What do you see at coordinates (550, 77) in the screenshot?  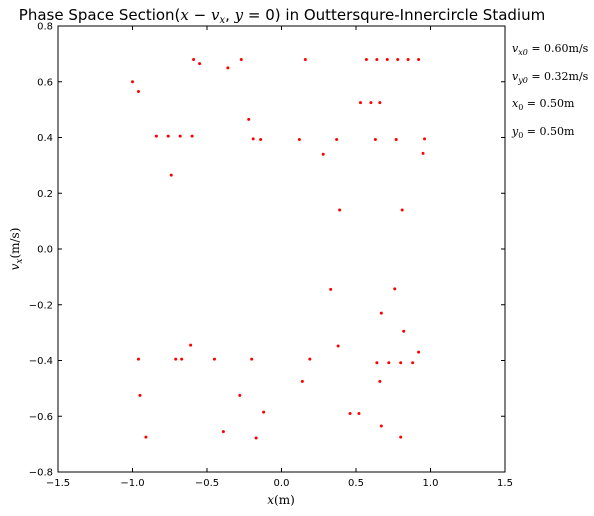 I see `annotation-vy0: vy0 = 0.32m/s` at bounding box center [550, 77].